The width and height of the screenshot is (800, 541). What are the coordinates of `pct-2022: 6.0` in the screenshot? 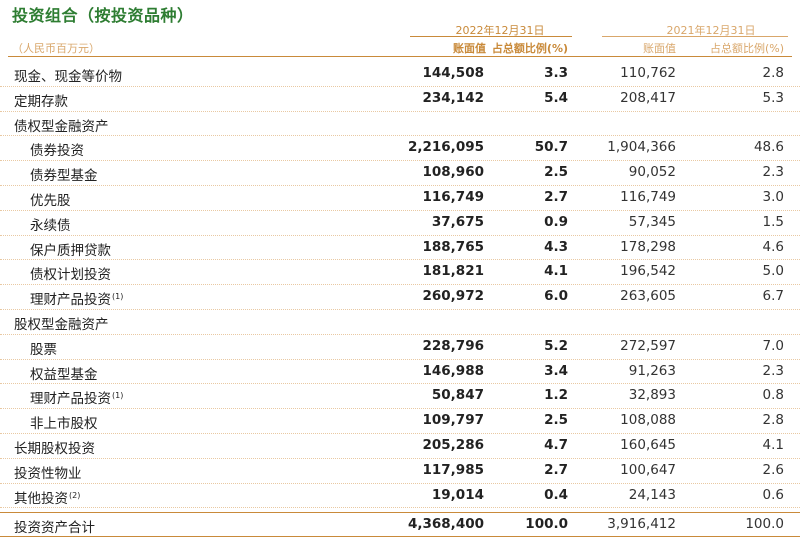 It's located at (556, 296).